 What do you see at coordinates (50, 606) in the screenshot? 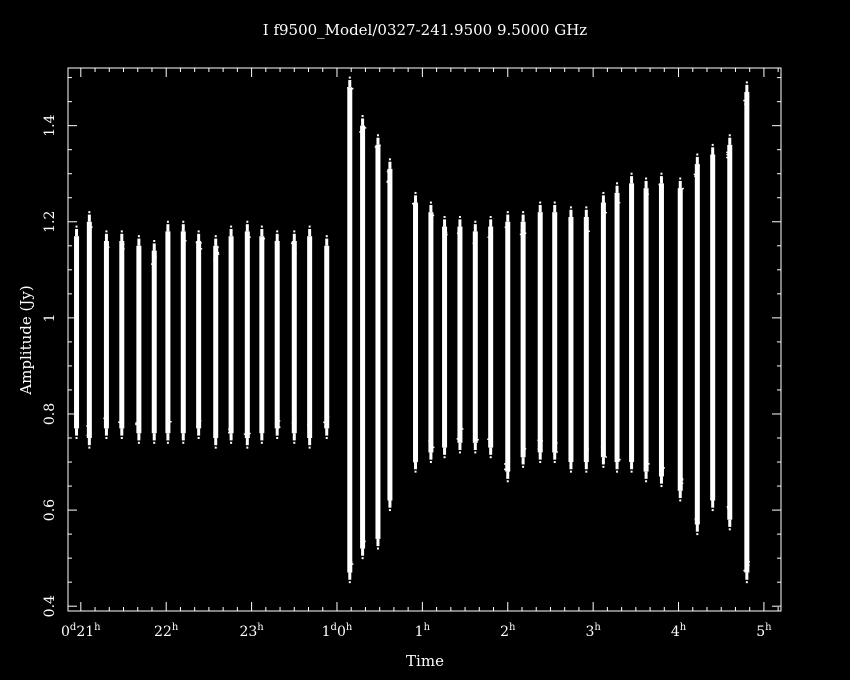
I see `y-tick-label: 0.4` at bounding box center [50, 606].